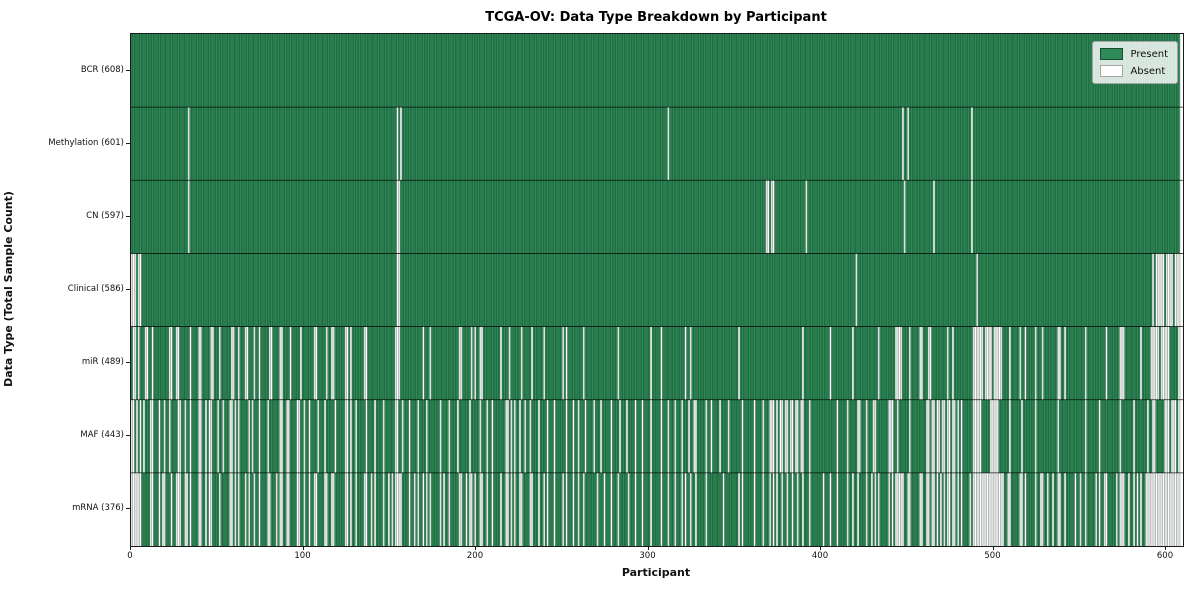 The image size is (1200, 600). What do you see at coordinates (98, 508) in the screenshot?
I see `y-tick-label: mRNA (376)` at bounding box center [98, 508].